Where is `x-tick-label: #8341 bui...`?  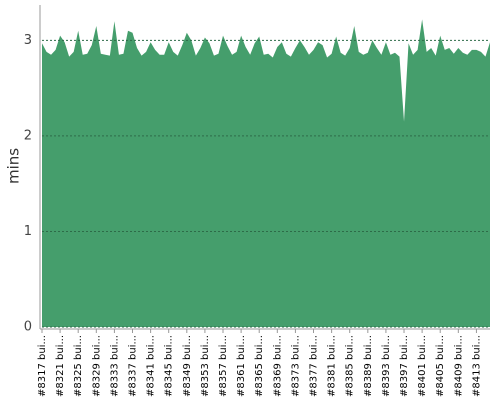 x-tick-label: #8341 bui... is located at coordinates (151, 366).